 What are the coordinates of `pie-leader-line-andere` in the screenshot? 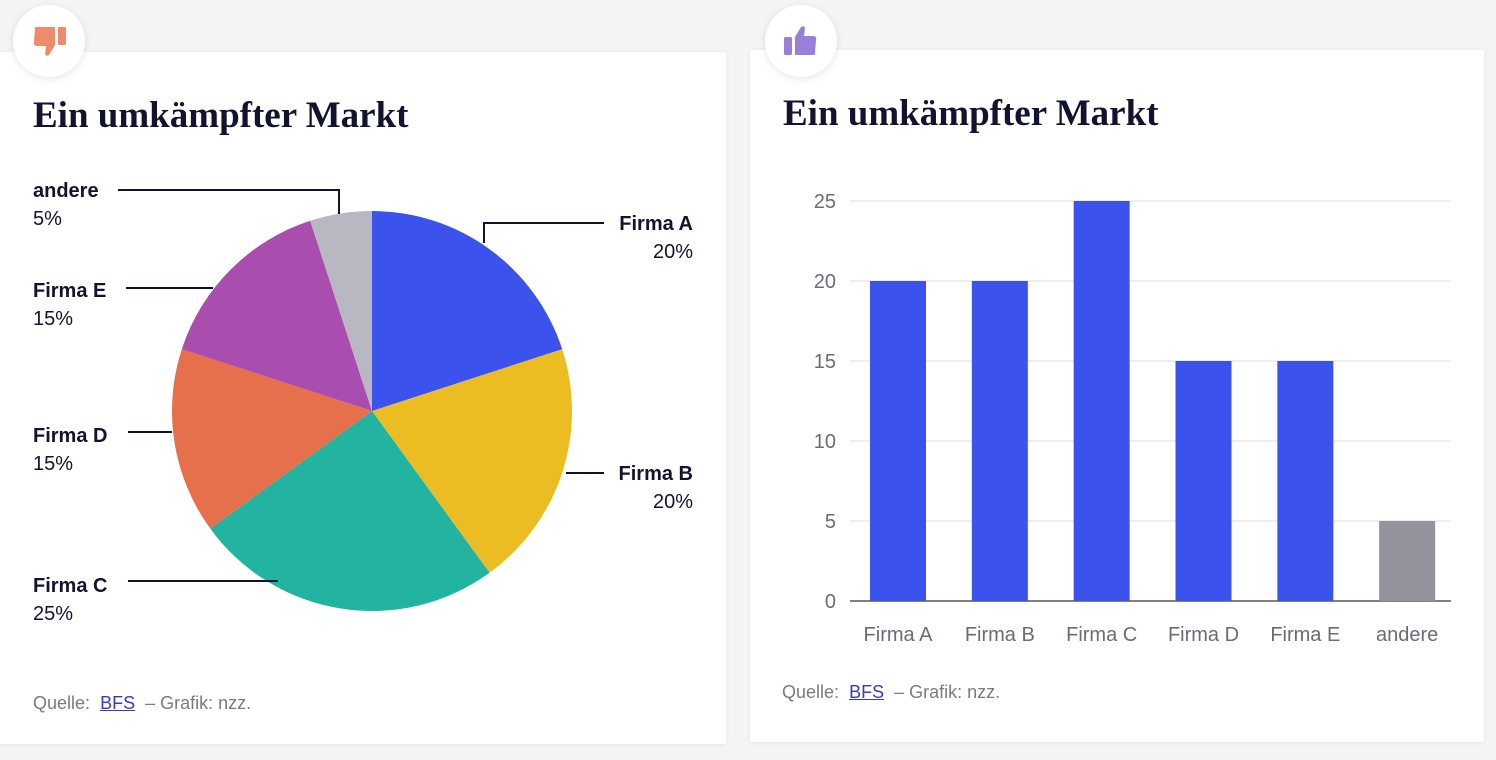 It's located at (229, 201).